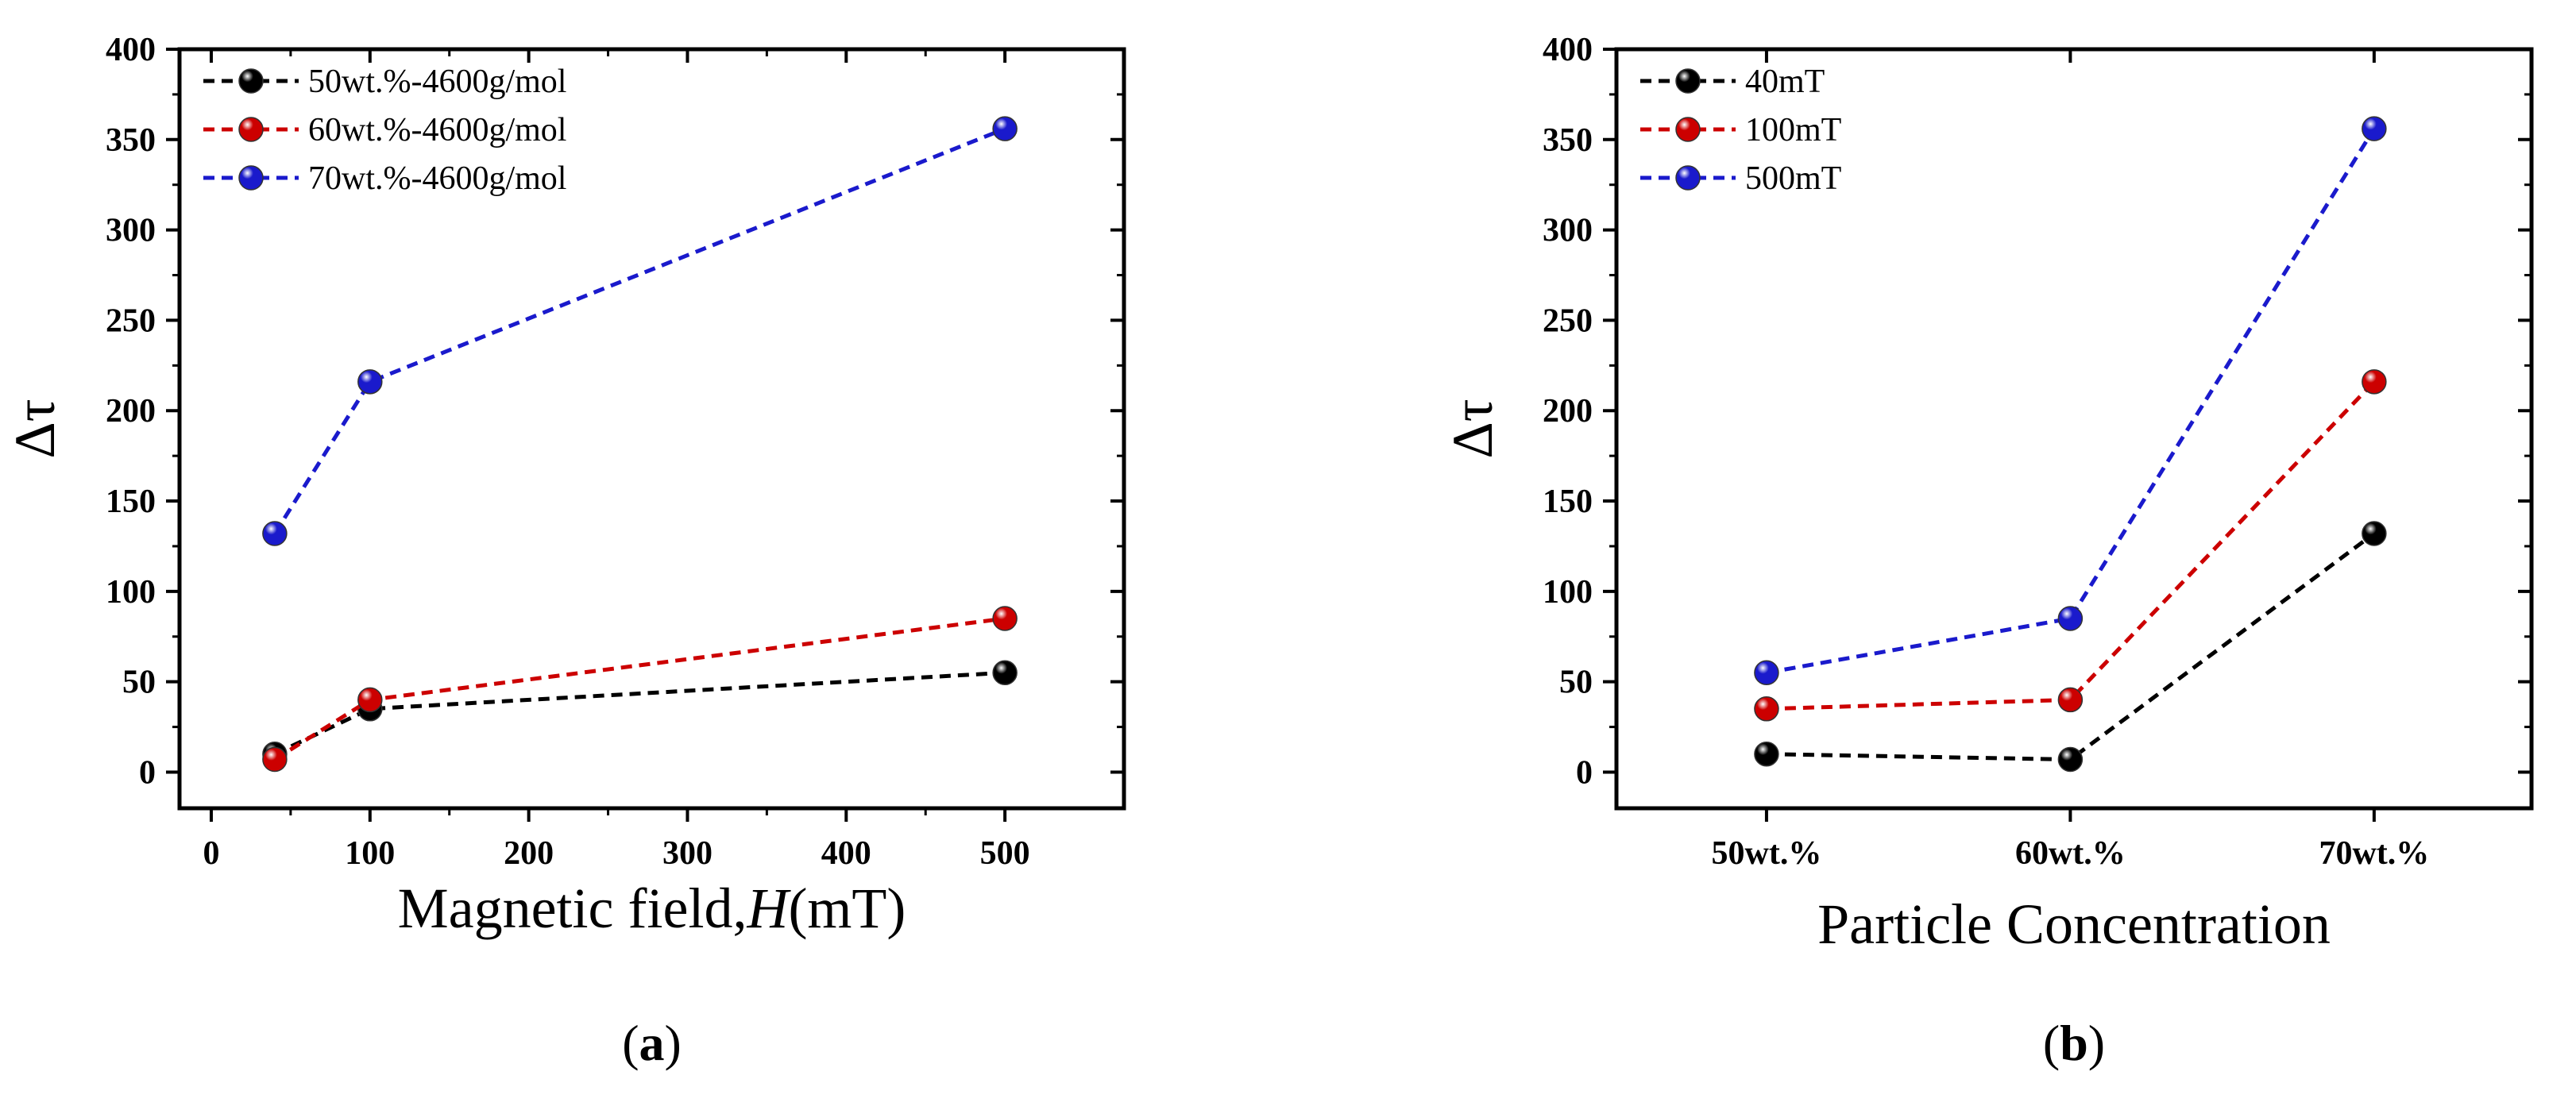 The width and height of the screenshot is (2576, 1106). I want to click on legend-label: 60wt.%-4600g/mol, so click(437, 130).